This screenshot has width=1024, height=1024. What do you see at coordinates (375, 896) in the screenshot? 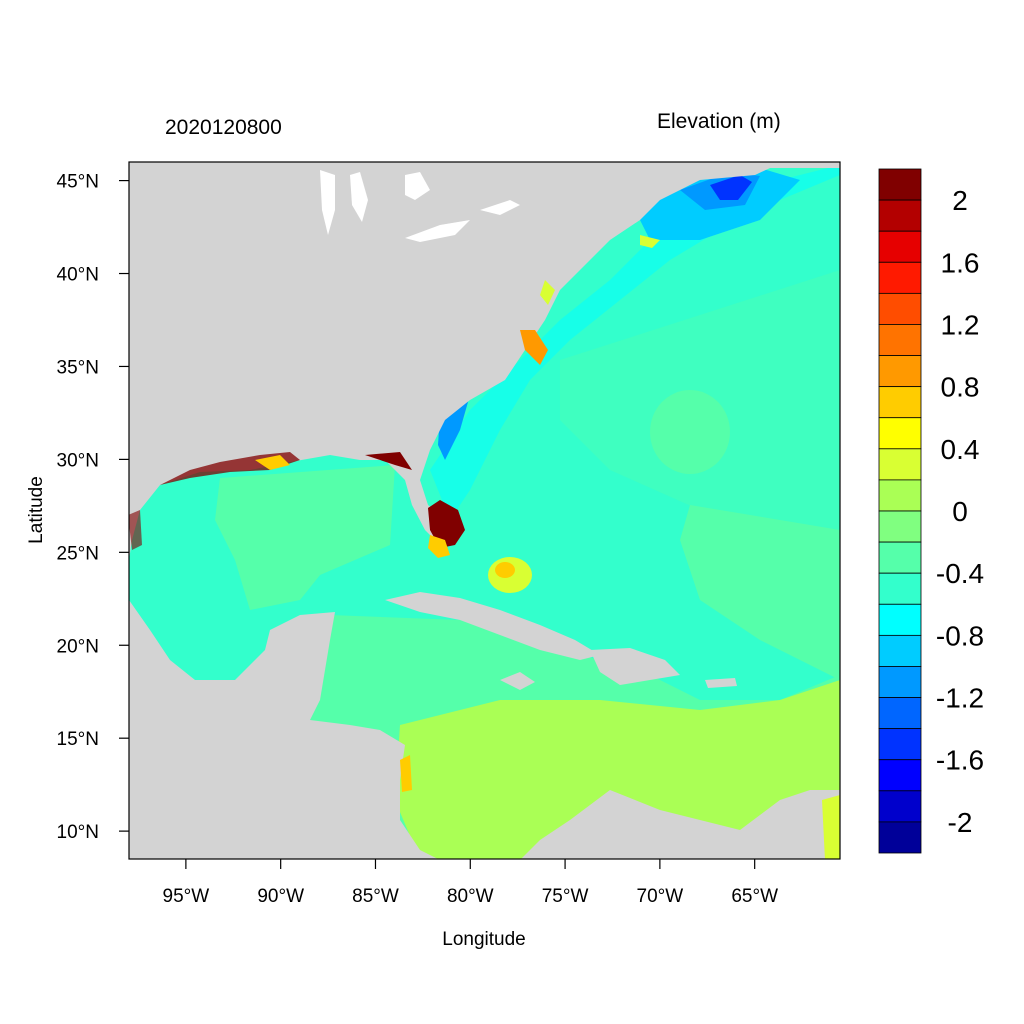
I see `lon-tick-label: 85°W` at bounding box center [375, 896].